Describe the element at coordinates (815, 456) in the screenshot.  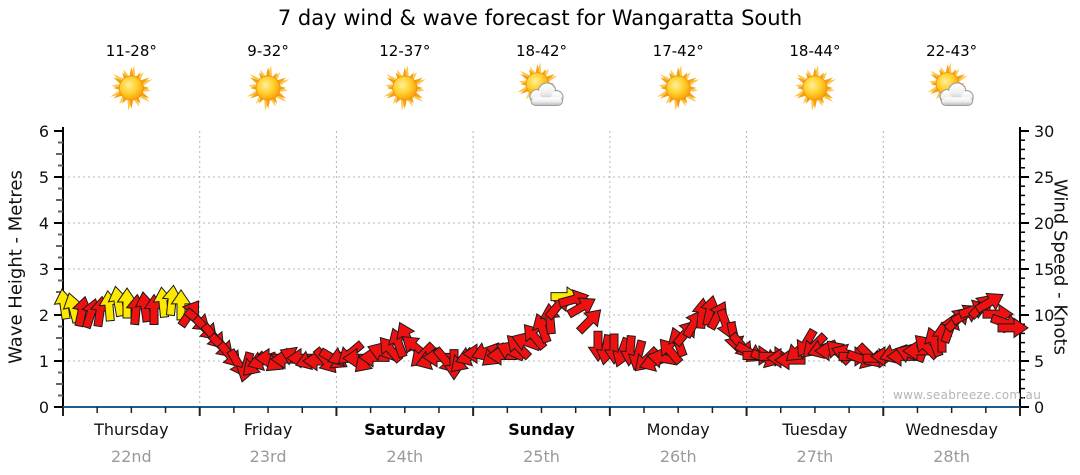
I see `day-date-label: 27th` at that location.